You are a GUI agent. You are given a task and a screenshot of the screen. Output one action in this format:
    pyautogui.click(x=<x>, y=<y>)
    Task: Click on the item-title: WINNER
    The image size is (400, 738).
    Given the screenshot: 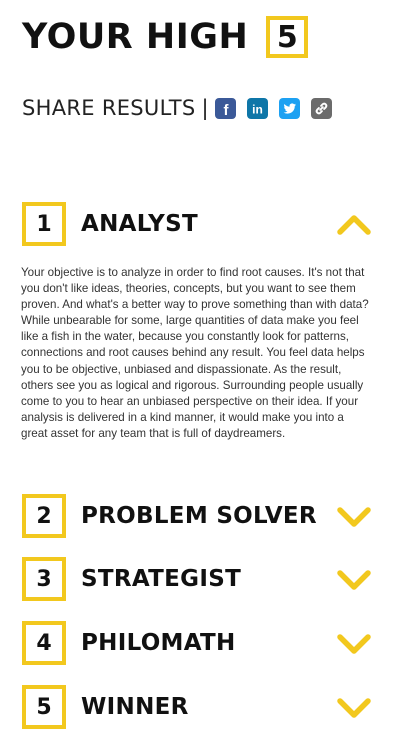 What is the action you would take?
    pyautogui.click(x=135, y=707)
    